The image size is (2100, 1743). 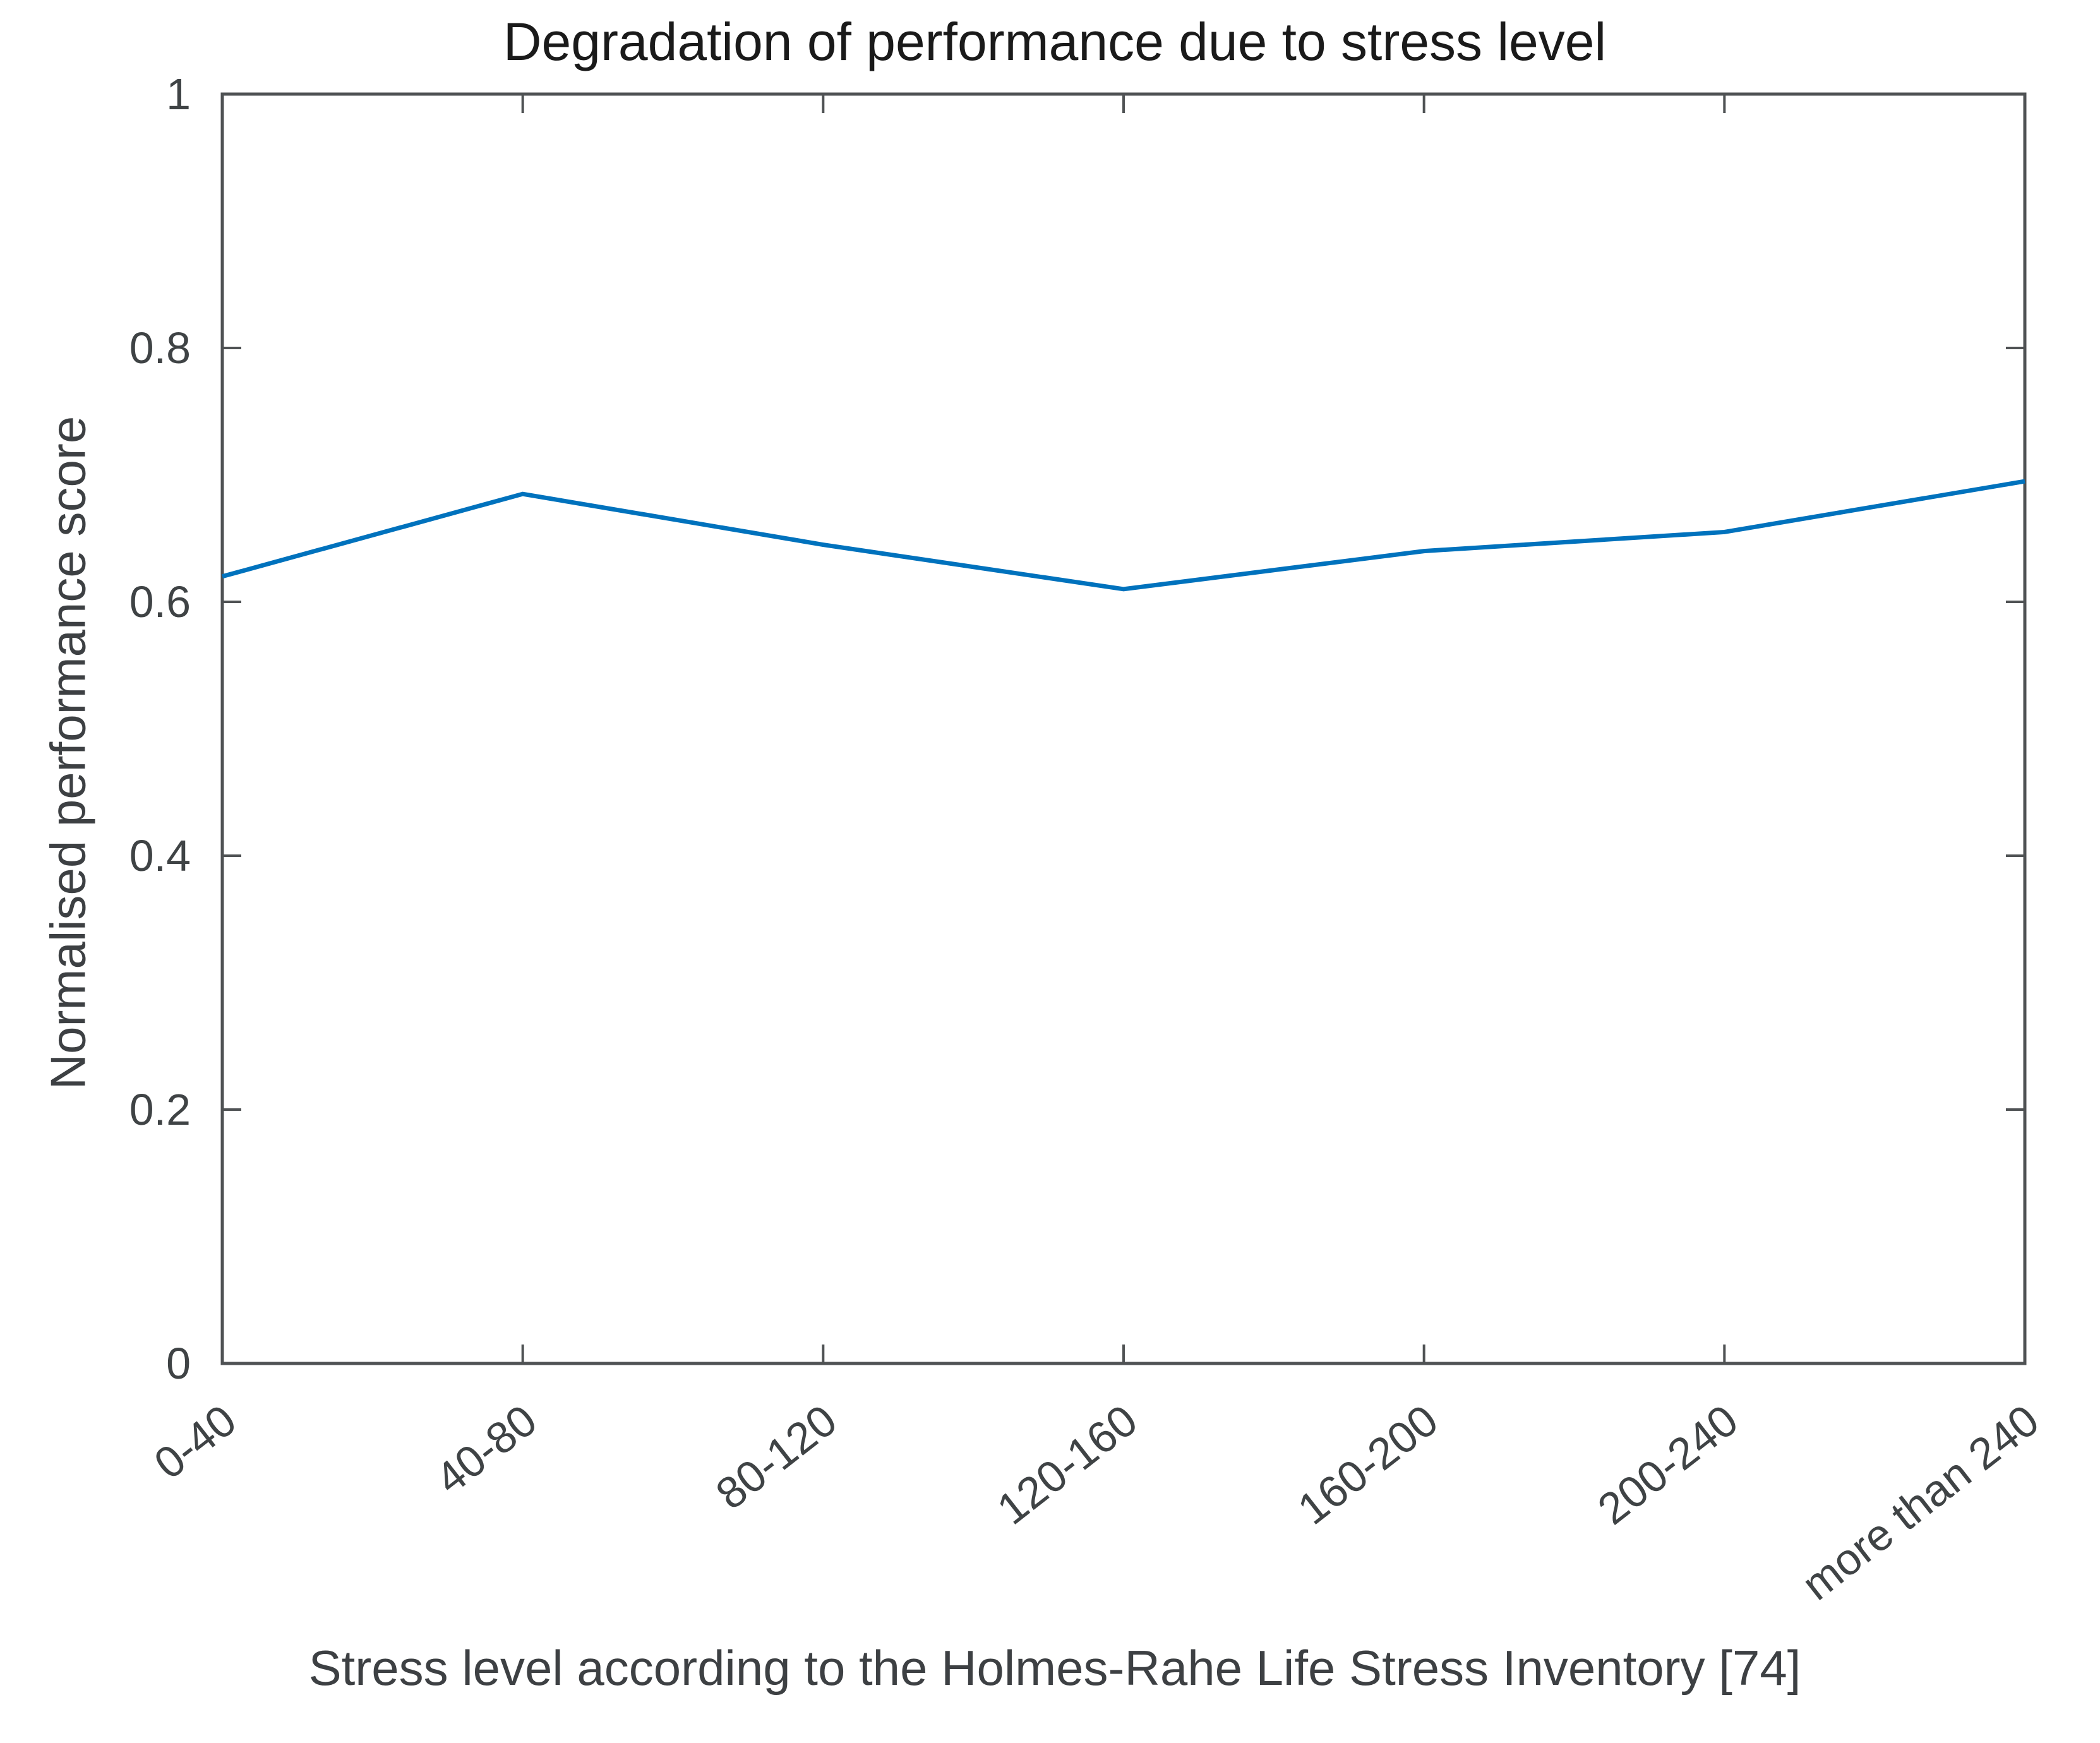 What do you see at coordinates (1123, 535) in the screenshot?
I see `data-line` at bounding box center [1123, 535].